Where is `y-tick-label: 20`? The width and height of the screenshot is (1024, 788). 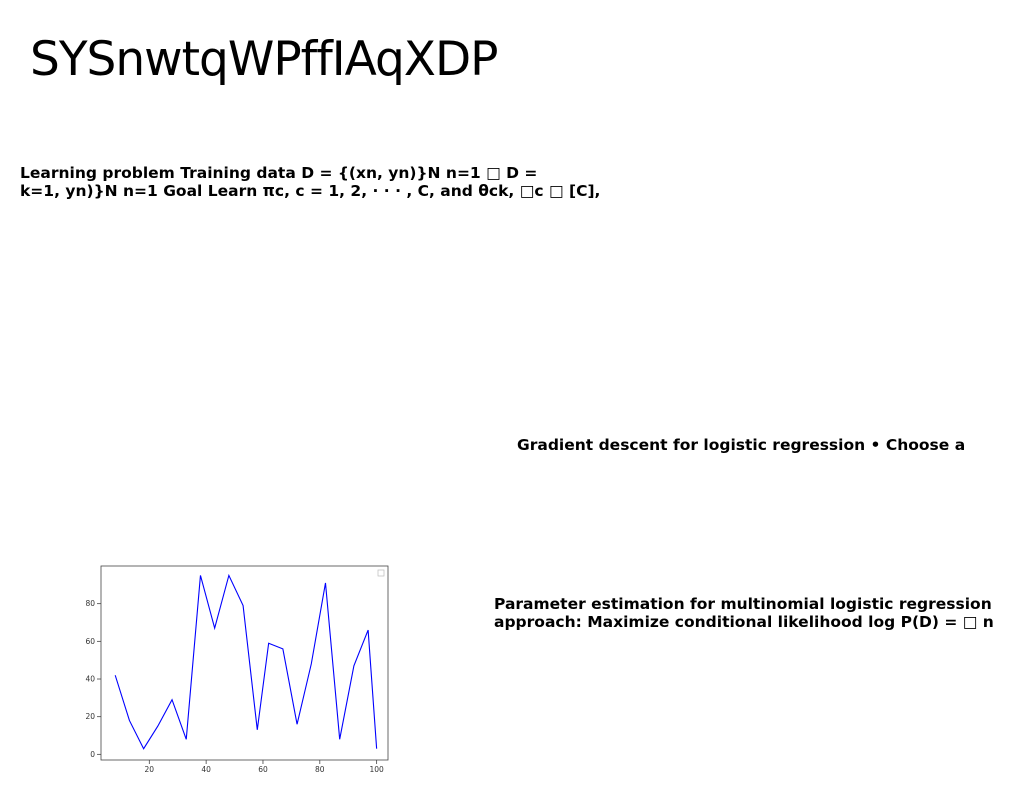 y-tick-label: 20 is located at coordinates (90, 716).